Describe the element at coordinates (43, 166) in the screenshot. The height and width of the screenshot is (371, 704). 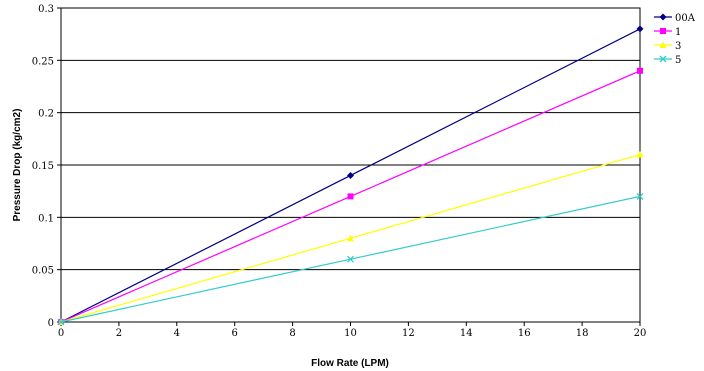
I see `y-tick-label: 0.15` at that location.